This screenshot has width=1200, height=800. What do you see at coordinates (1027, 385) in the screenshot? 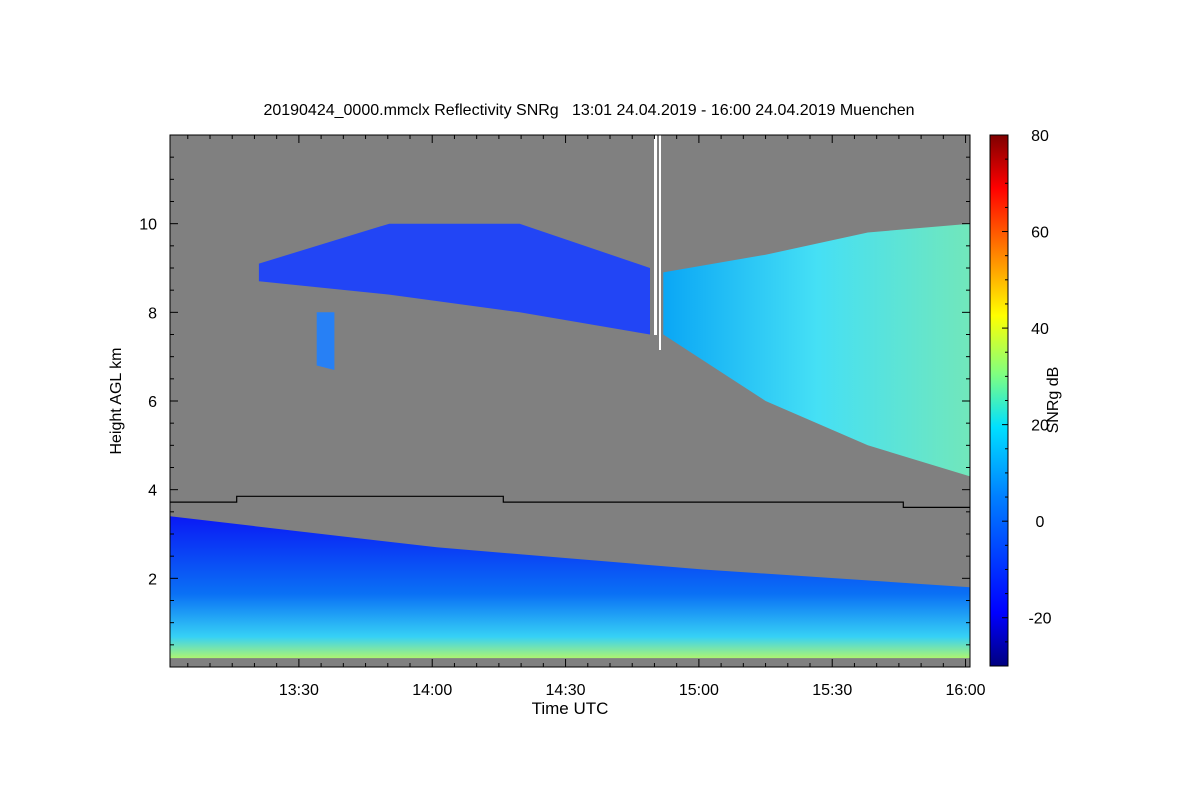
I see `colorbar-axis: -20 0 20 40 60 80` at bounding box center [1027, 385].